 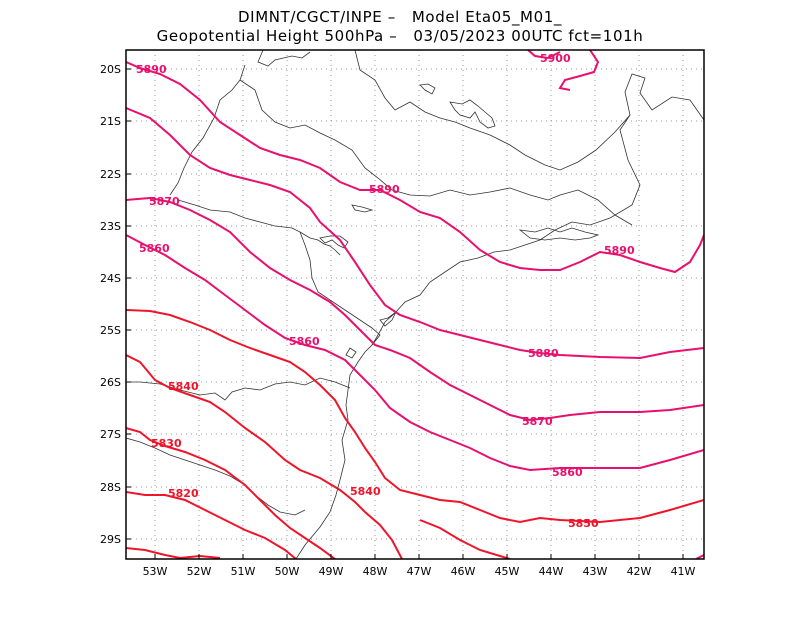 What do you see at coordinates (567, 472) in the screenshot?
I see `label-5860-east: 5860` at bounding box center [567, 472].